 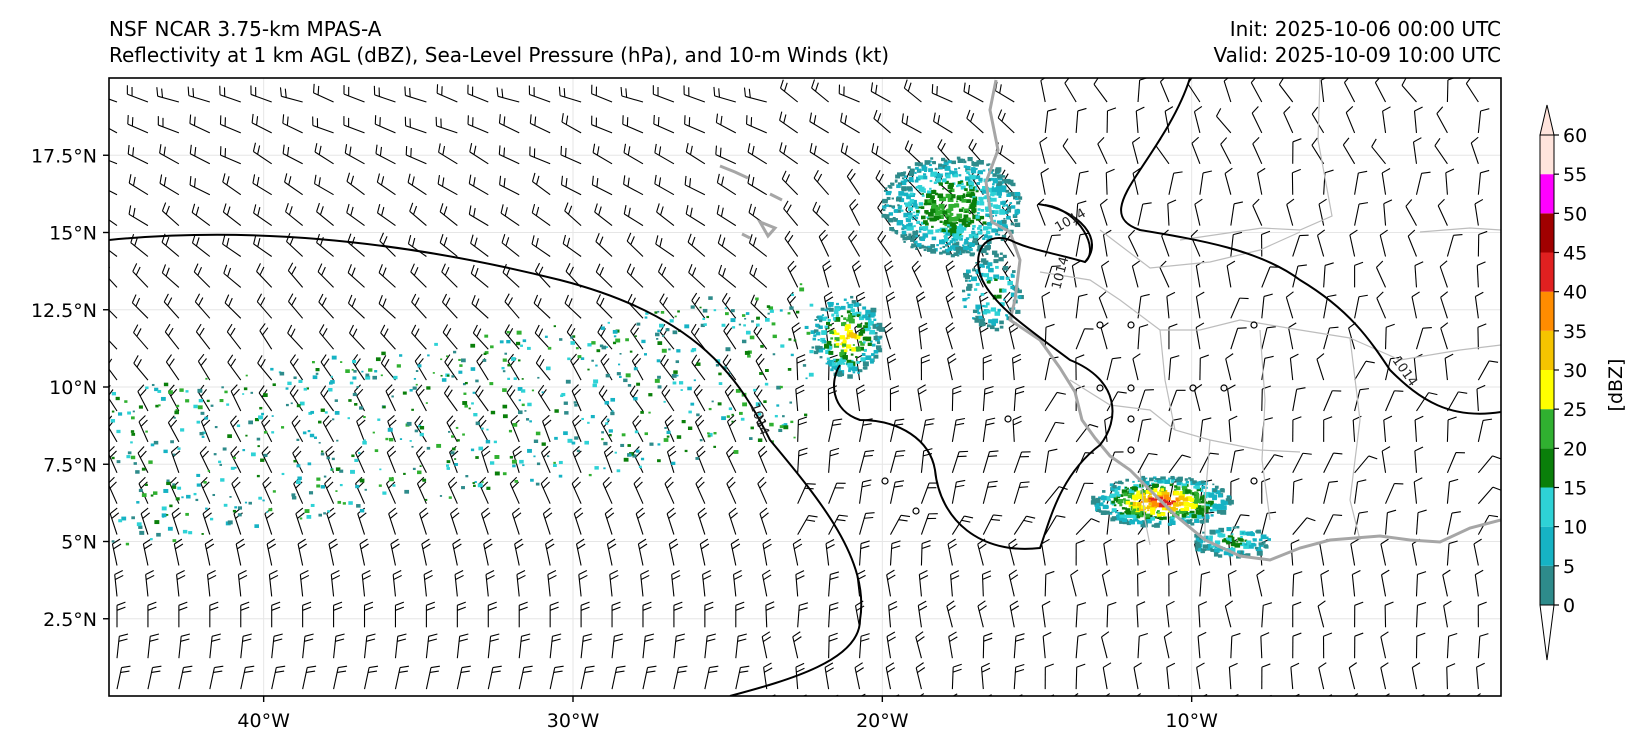 What do you see at coordinates (1575, 332) in the screenshot?
I see `colorbar-tick-label: 35` at bounding box center [1575, 332].